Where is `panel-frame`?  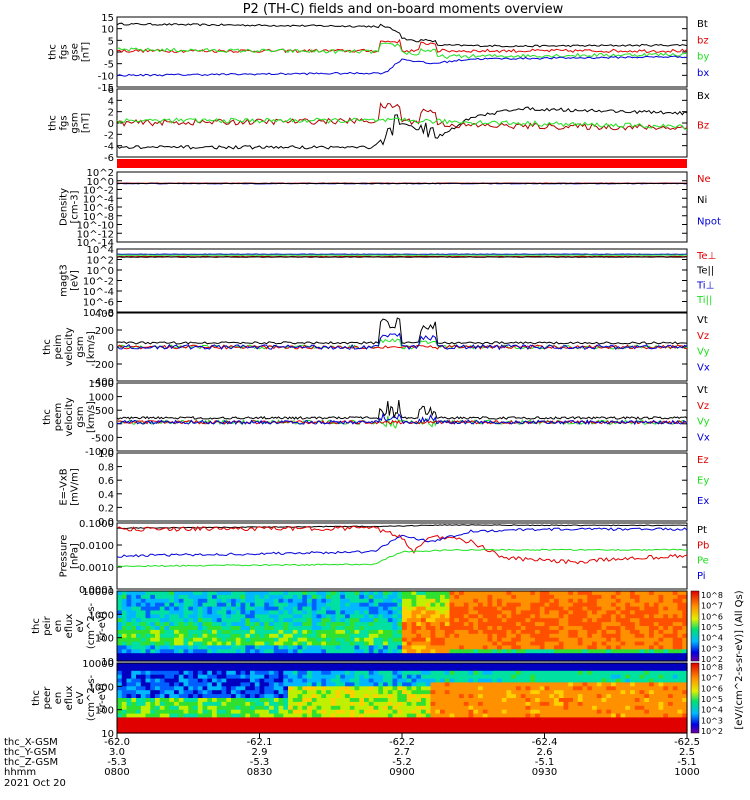
panel-frame is located at coordinates (402, 487).